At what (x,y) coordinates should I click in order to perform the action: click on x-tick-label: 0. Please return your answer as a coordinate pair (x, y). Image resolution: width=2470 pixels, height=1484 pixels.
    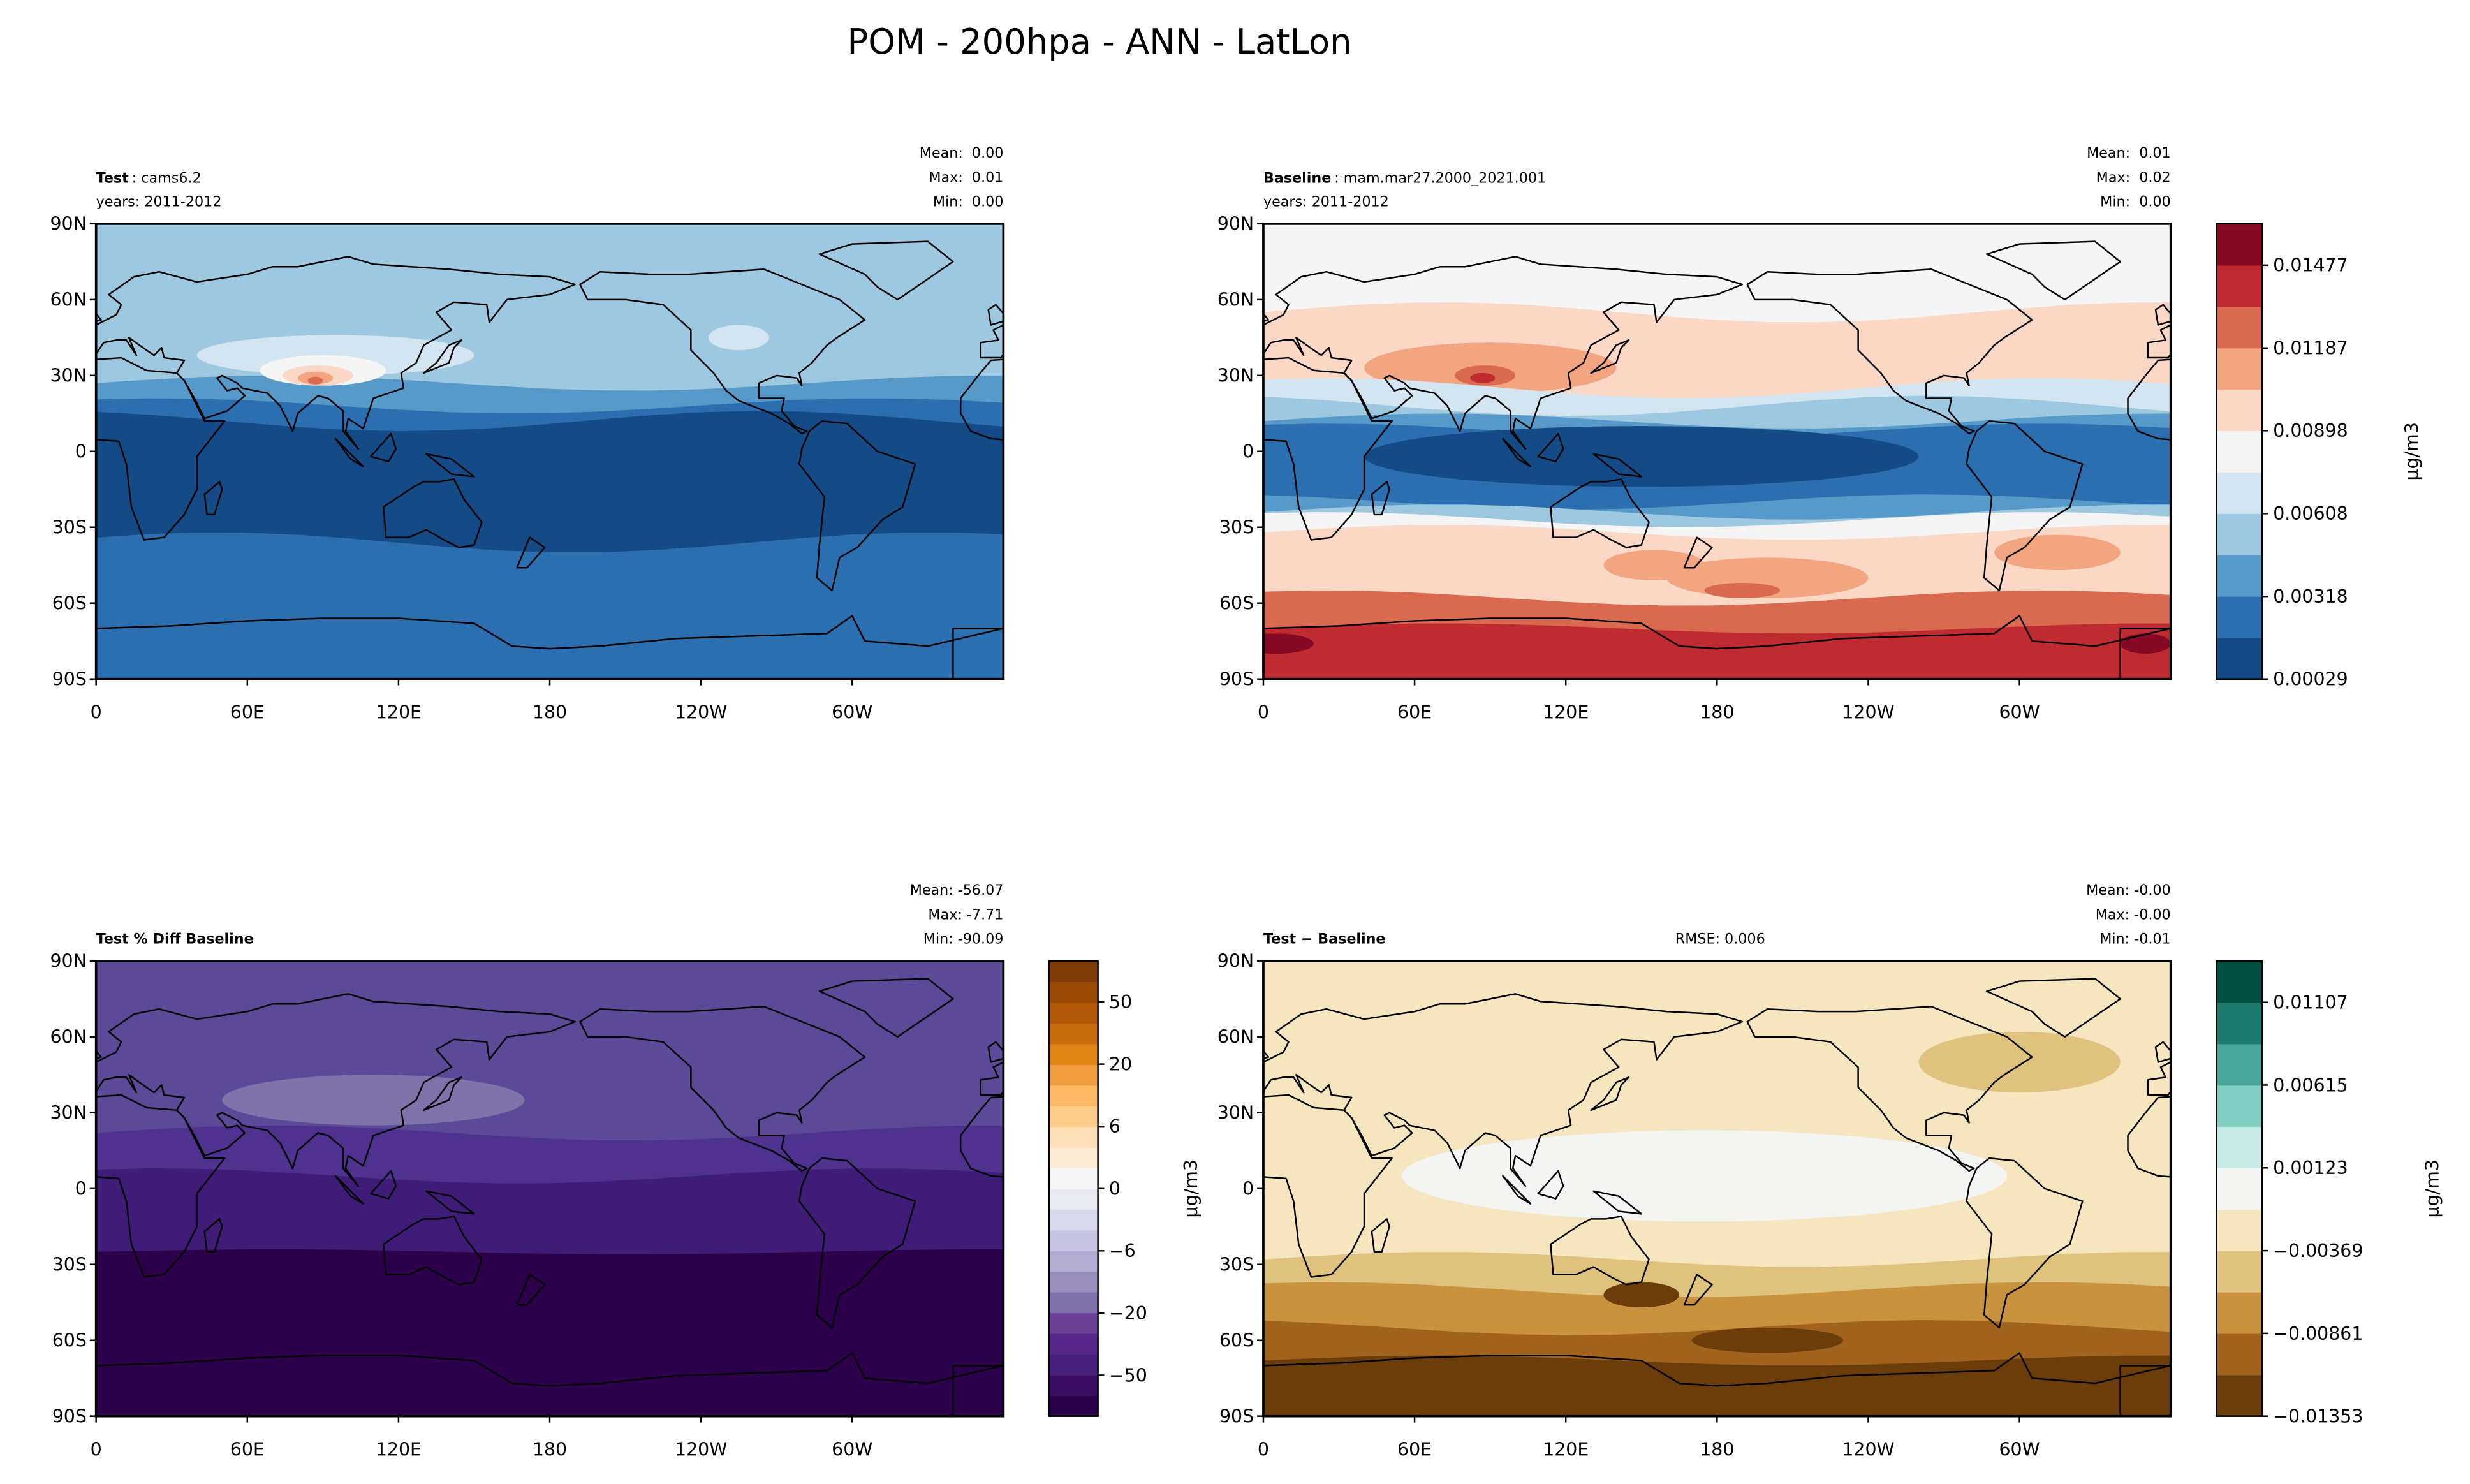
    Looking at the image, I should click on (1264, 712).